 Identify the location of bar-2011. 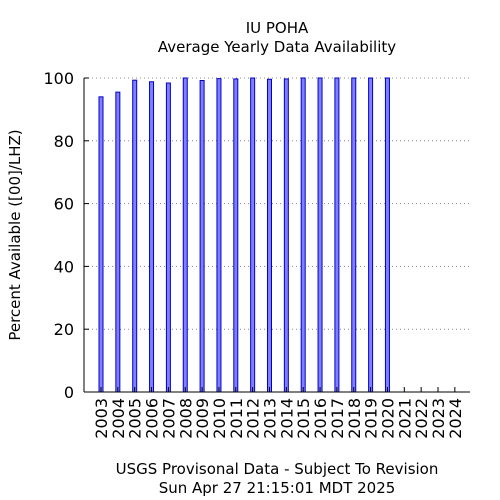
(236, 235).